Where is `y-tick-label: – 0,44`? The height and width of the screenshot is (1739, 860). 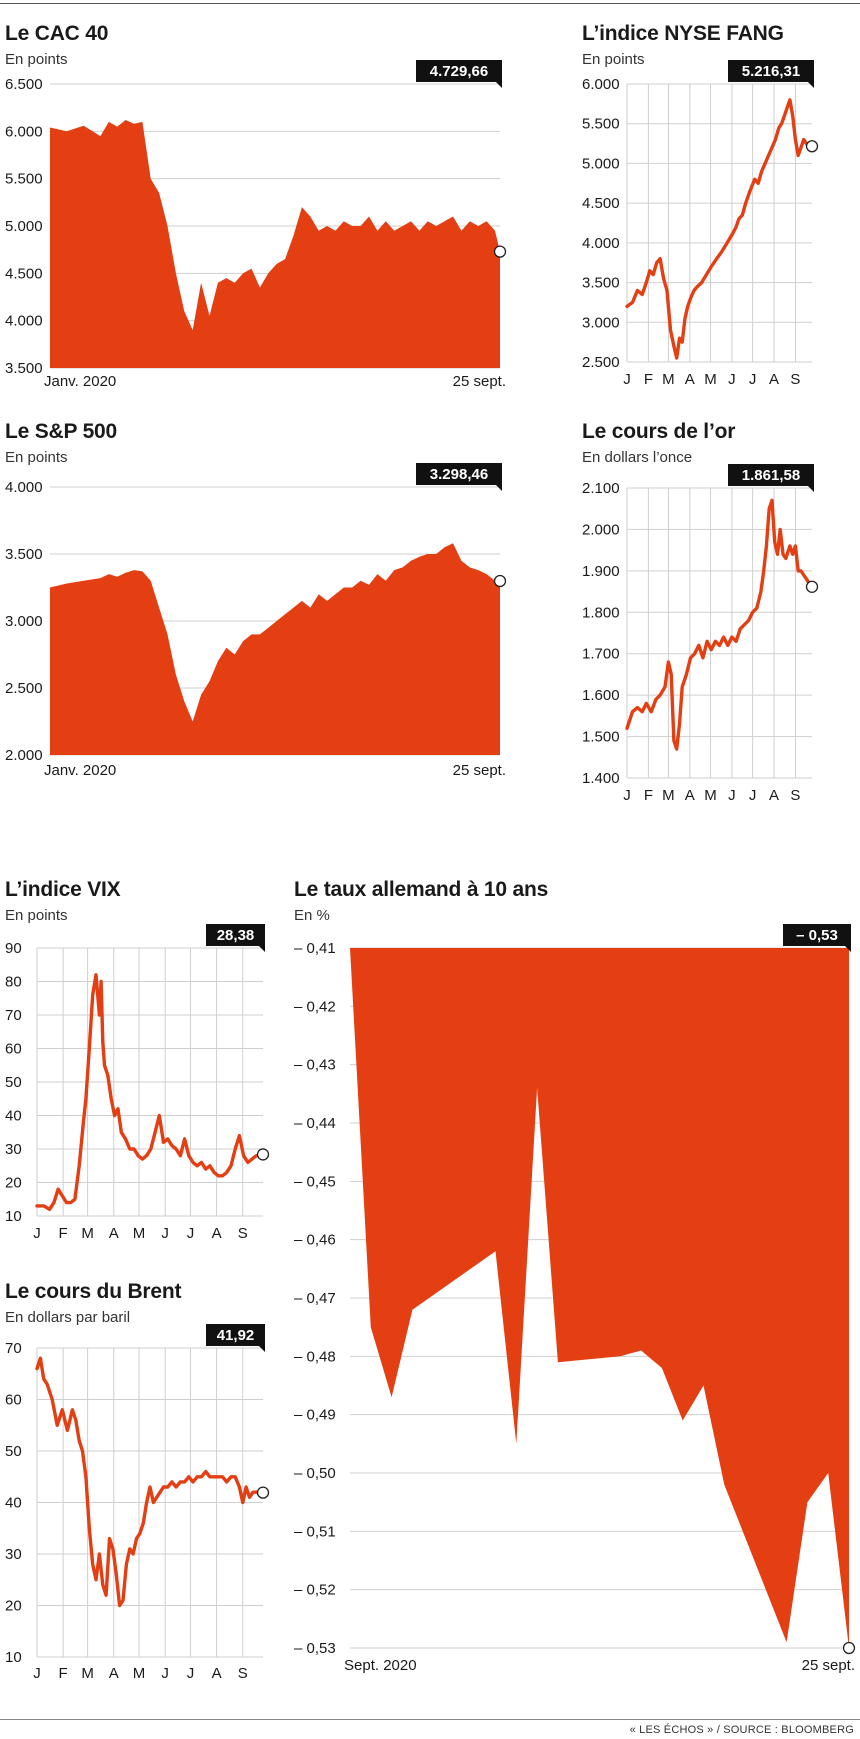 y-tick-label: – 0,44 is located at coordinates (315, 1123).